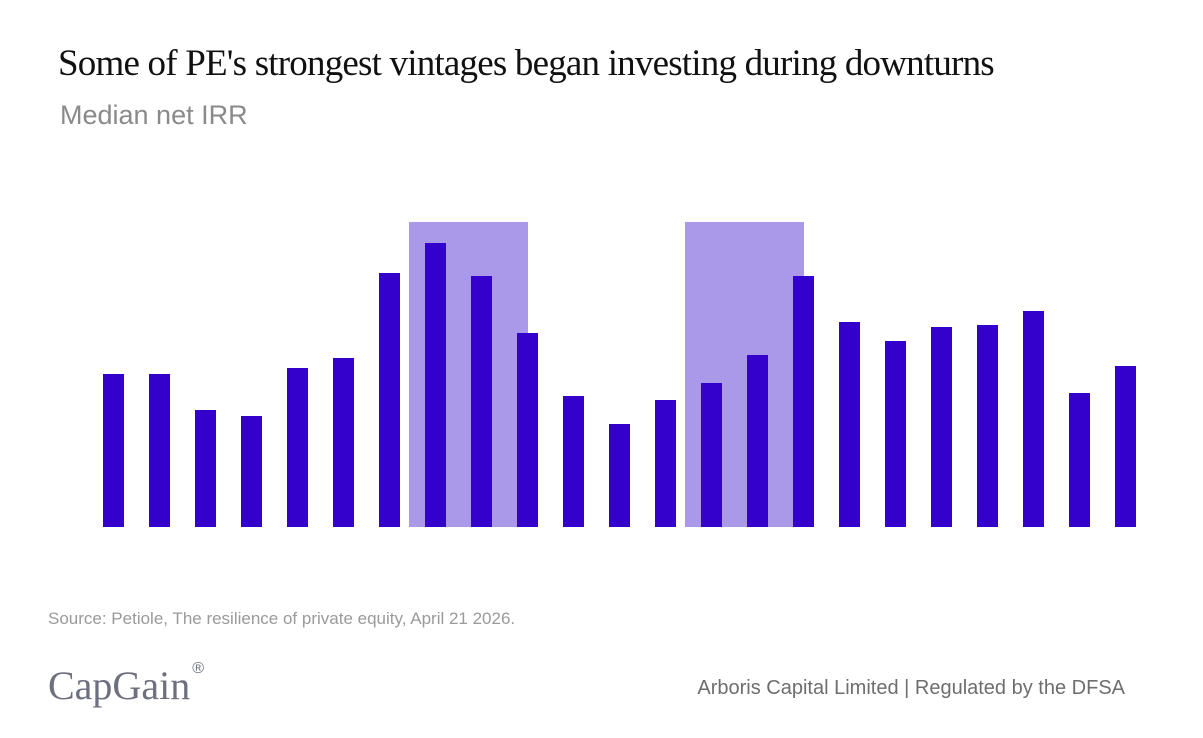 The width and height of the screenshot is (1203, 738). Describe the element at coordinates (154, 115) in the screenshot. I see `chart-subtitle: Median net IRR` at that location.